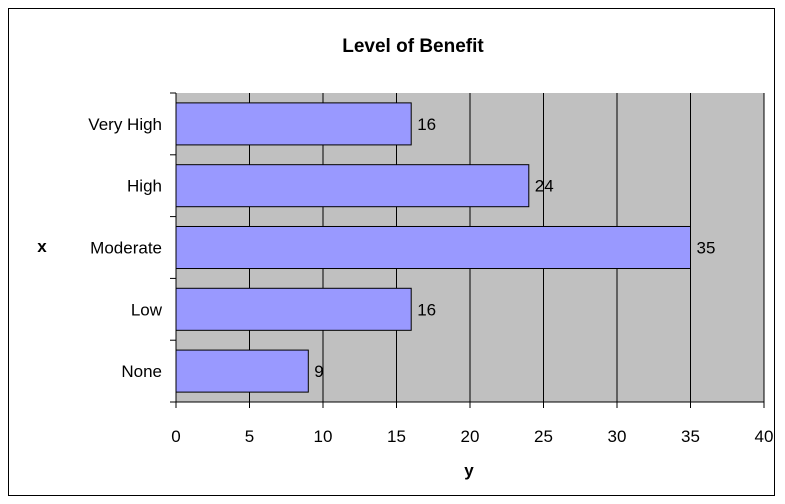  I want to click on x-tick-label: 5, so click(249, 436).